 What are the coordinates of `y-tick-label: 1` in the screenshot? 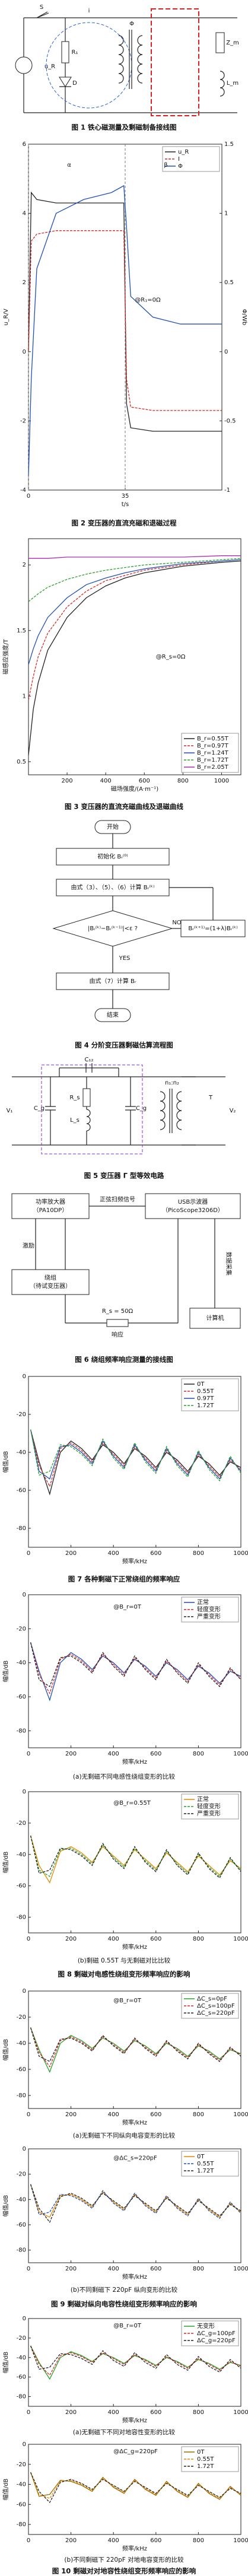 It's located at (24, 696).